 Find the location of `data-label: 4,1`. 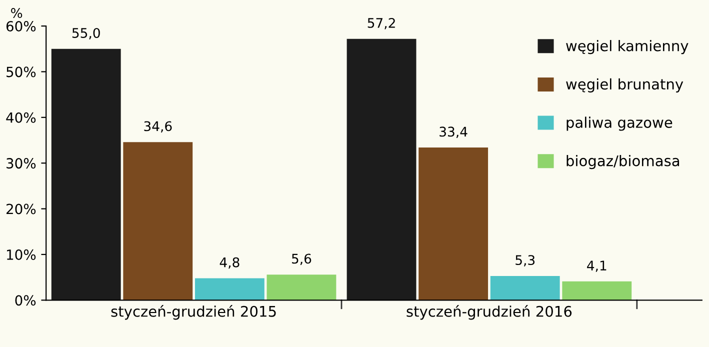

data-label: 4,1 is located at coordinates (596, 266).